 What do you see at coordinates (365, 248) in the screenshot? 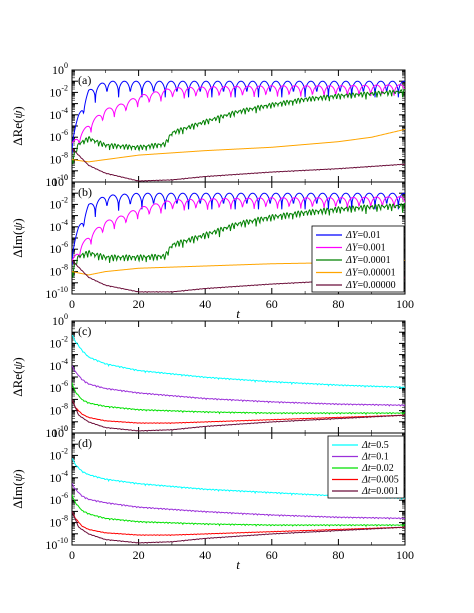
I see `legend-label: ΔY=0.001` at bounding box center [365, 248].